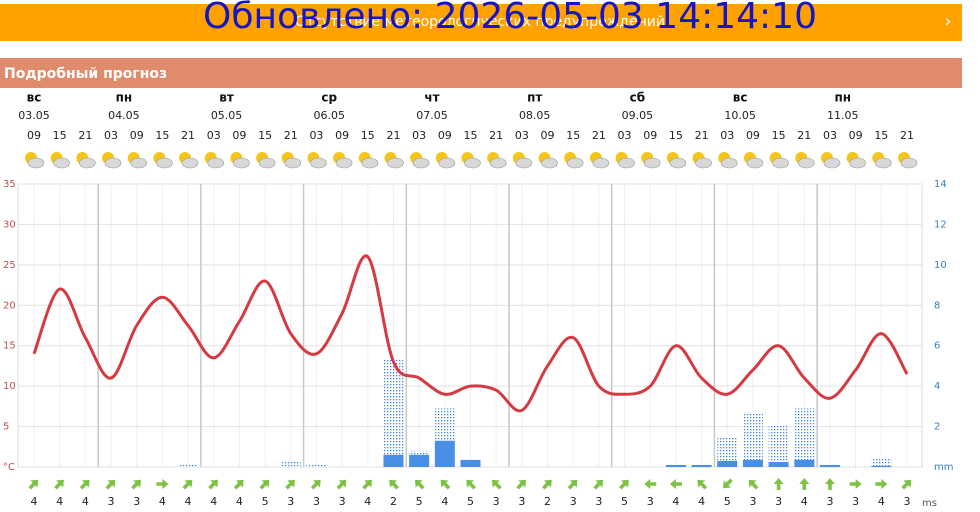  Describe the element at coordinates (534, 98) in the screenshot. I see `day-name: пт` at that location.